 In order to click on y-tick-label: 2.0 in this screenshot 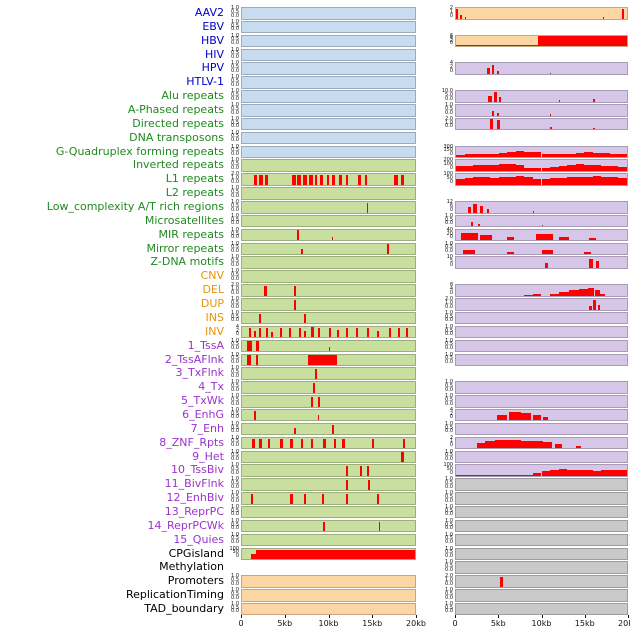, I will do `click(449, 299)`.